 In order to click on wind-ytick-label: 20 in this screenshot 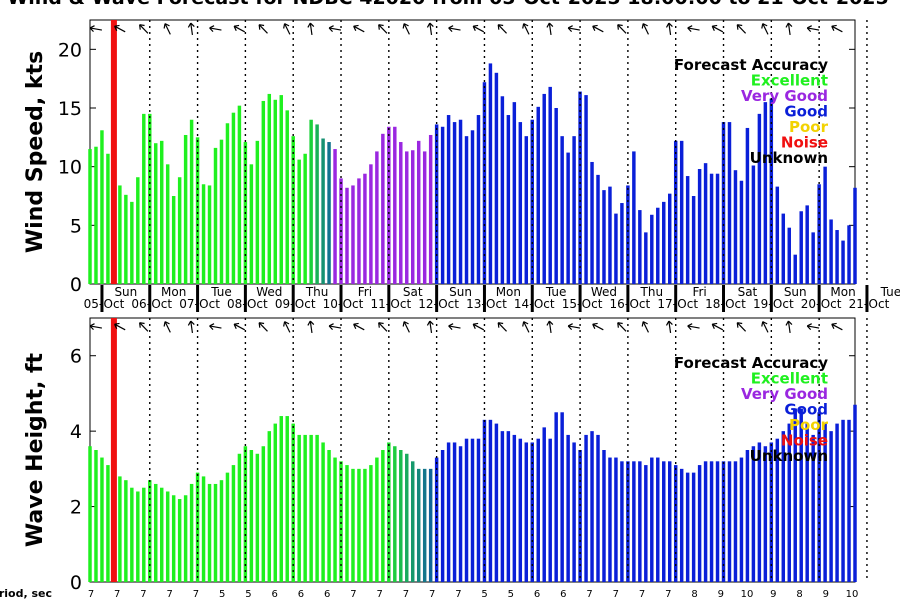, I will do `click(70, 50)`.